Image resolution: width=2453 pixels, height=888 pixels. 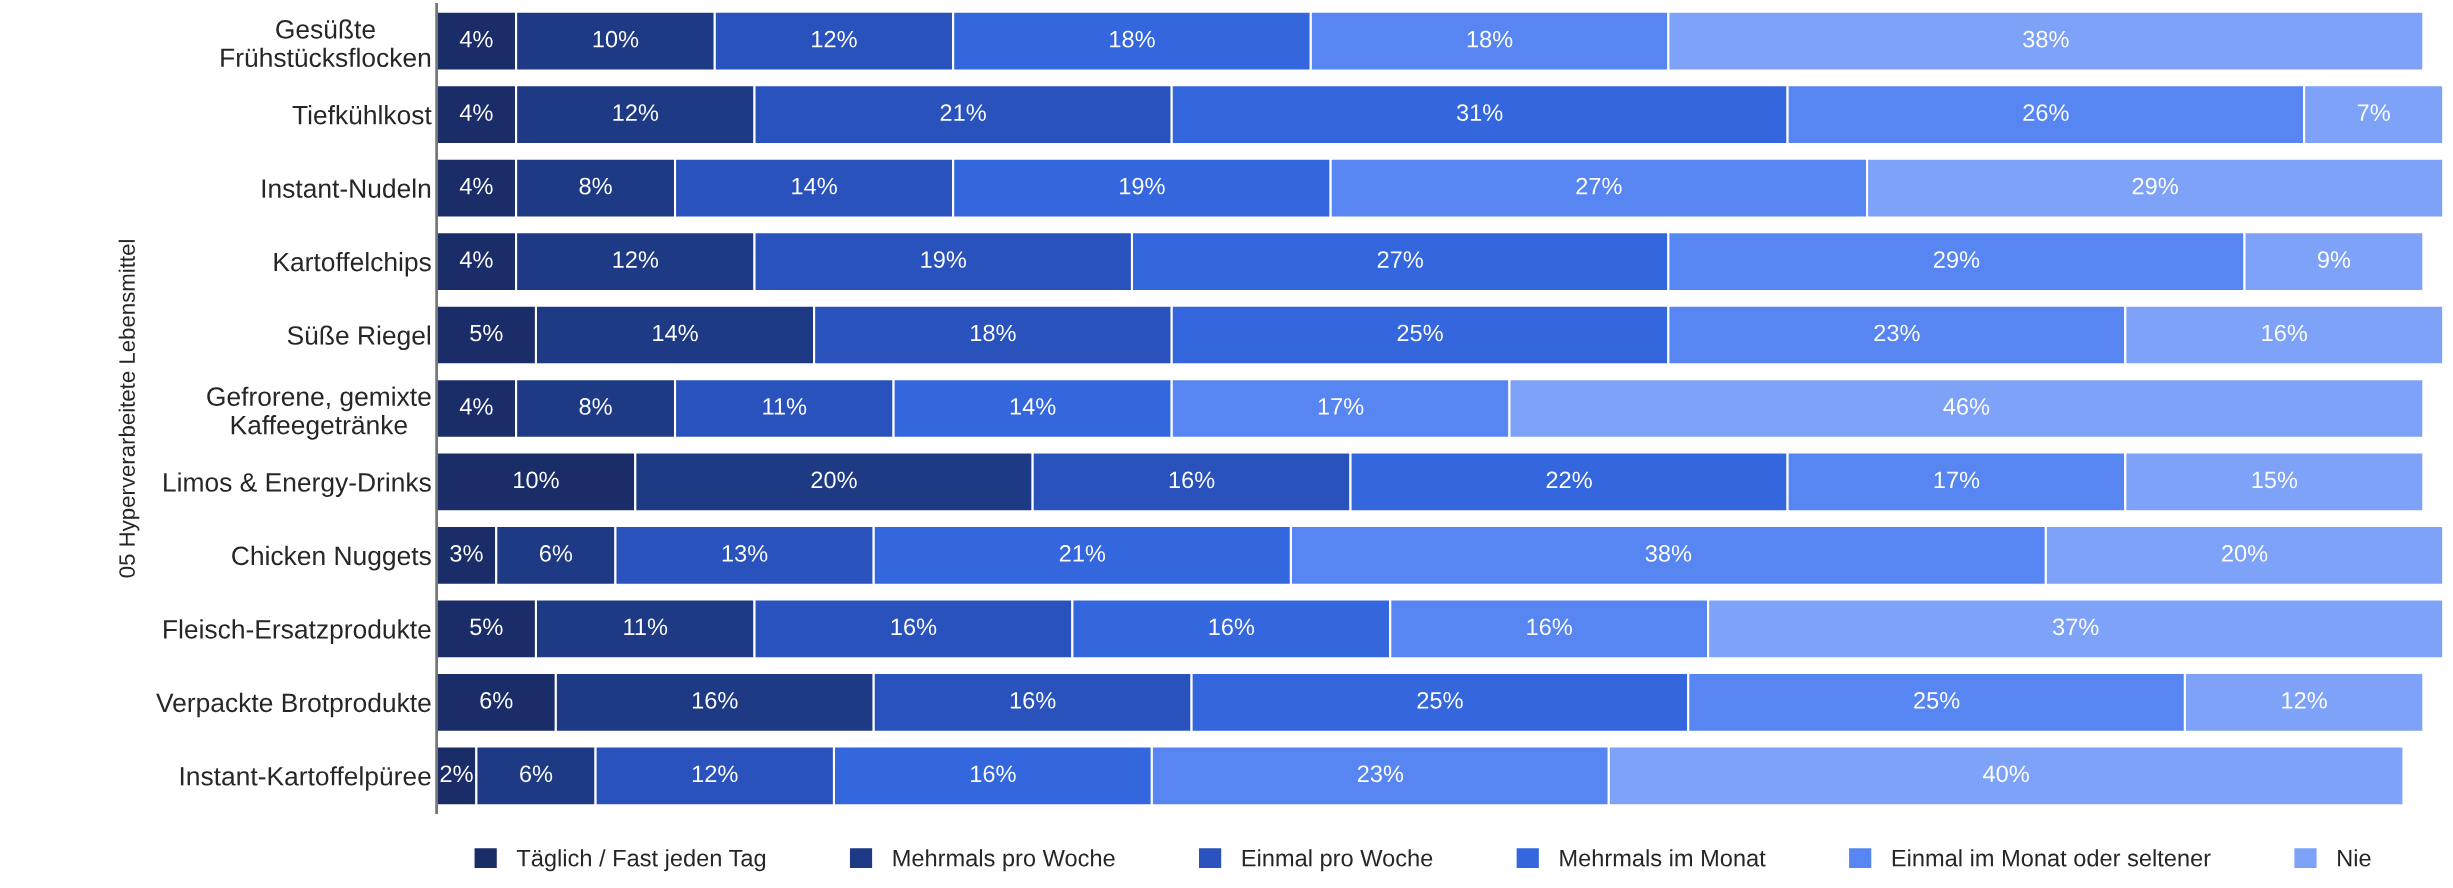 I want to click on y-tick-label: Chicken Nuggets, so click(x=331, y=558).